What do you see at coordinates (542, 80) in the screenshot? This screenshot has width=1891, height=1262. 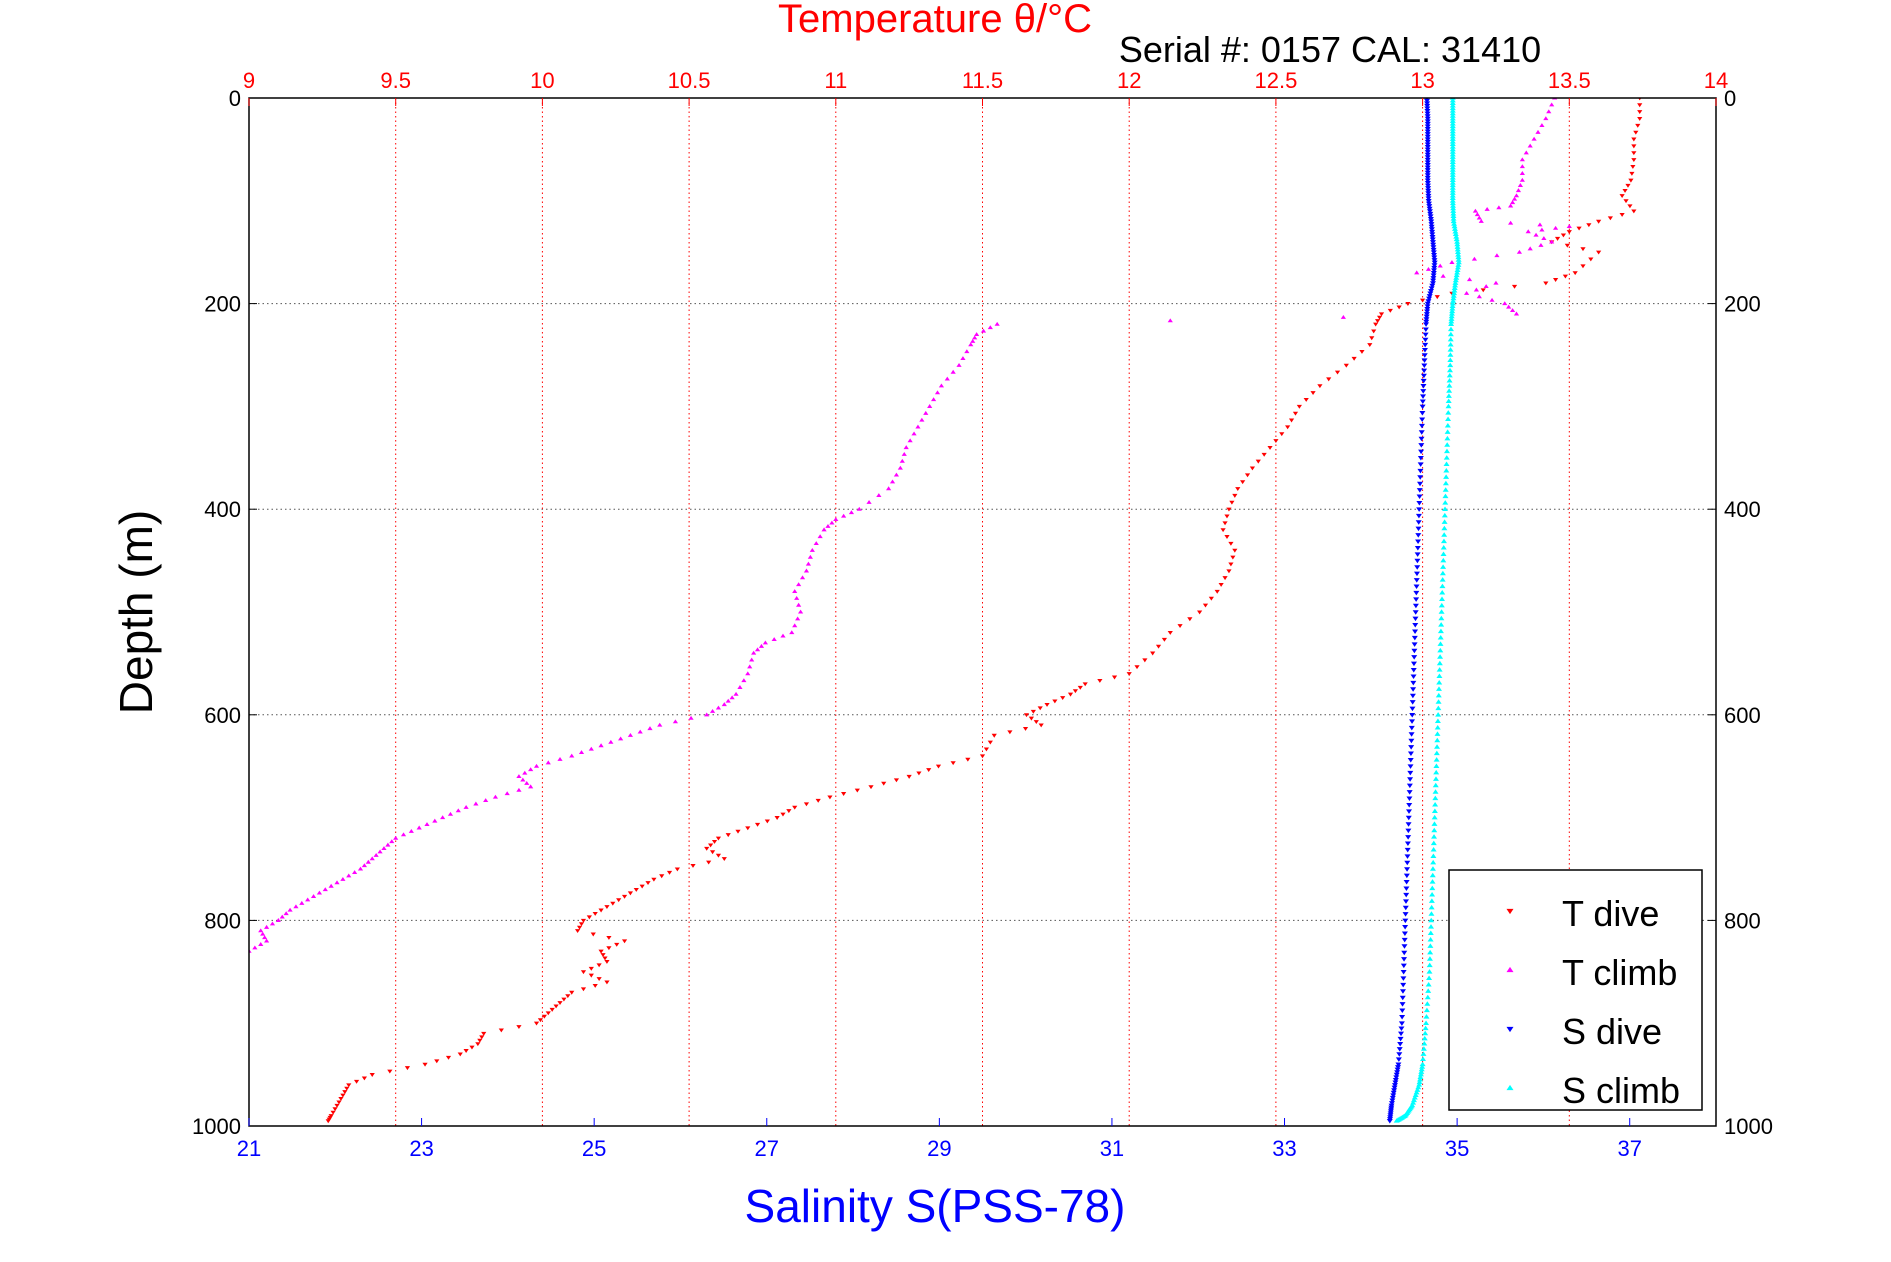 I see `temperature-tick-label: 10` at bounding box center [542, 80].